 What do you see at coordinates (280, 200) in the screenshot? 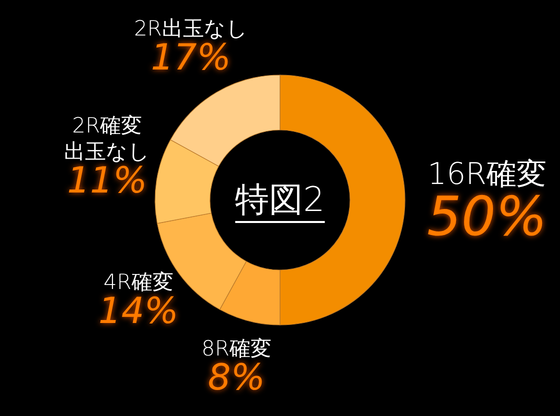
I see `text: 特図2` at bounding box center [280, 200].